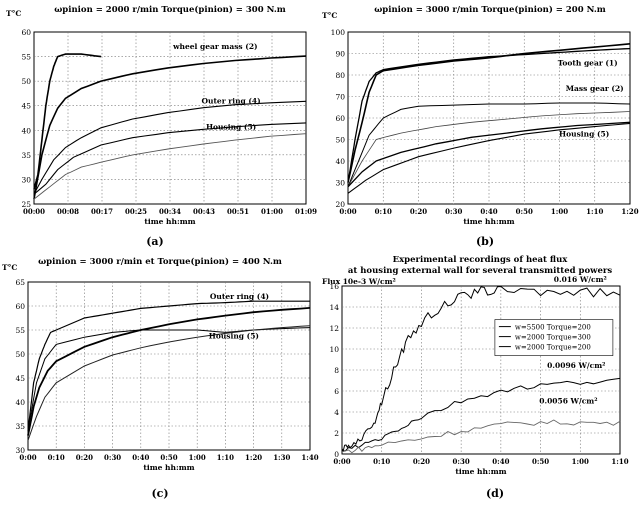 Image resolution: width=639 pixels, height=505 pixels. I want to click on series-annotation: Tooth gear (1), so click(588, 62).